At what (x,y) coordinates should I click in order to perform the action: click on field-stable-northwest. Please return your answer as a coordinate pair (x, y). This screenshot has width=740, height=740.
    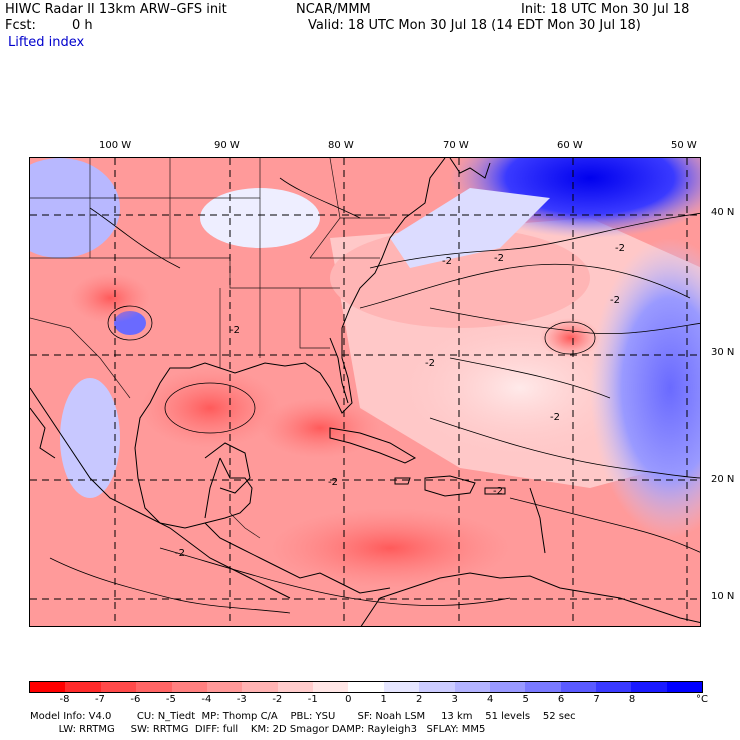
    Looking at the image, I should click on (75, 208).